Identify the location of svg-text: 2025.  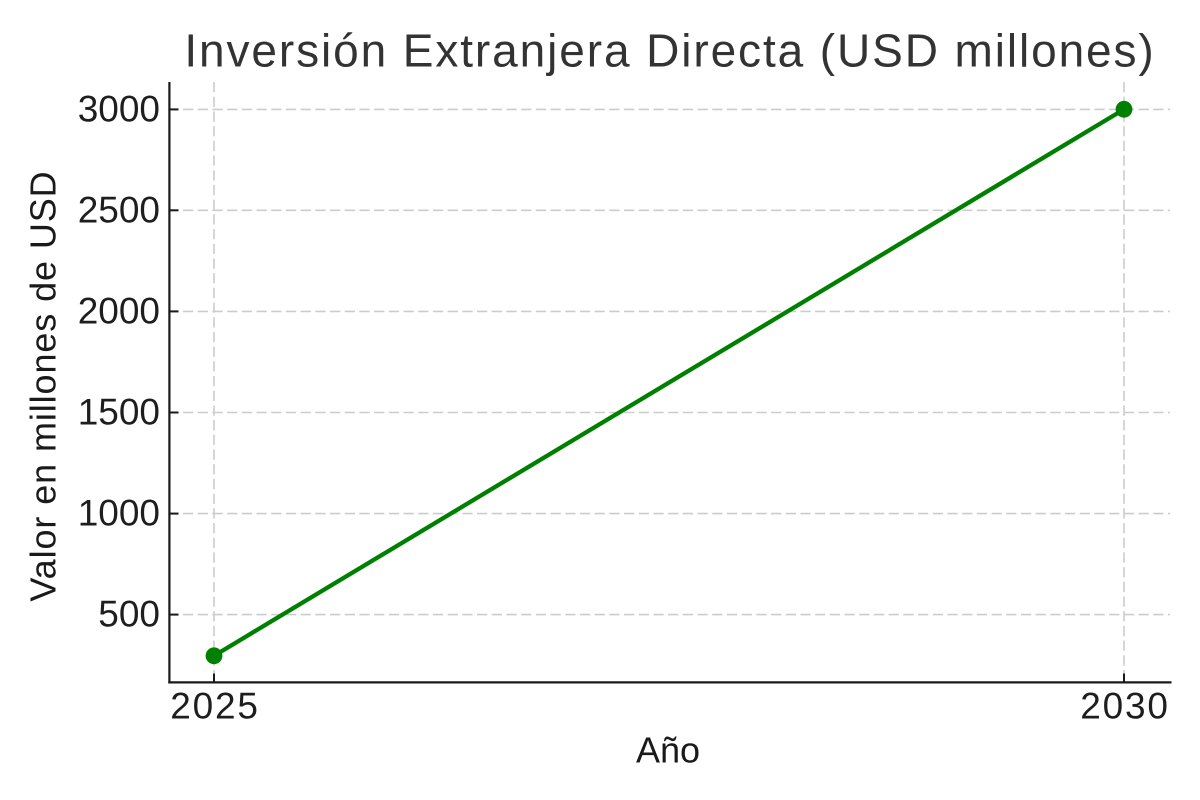
(215, 706).